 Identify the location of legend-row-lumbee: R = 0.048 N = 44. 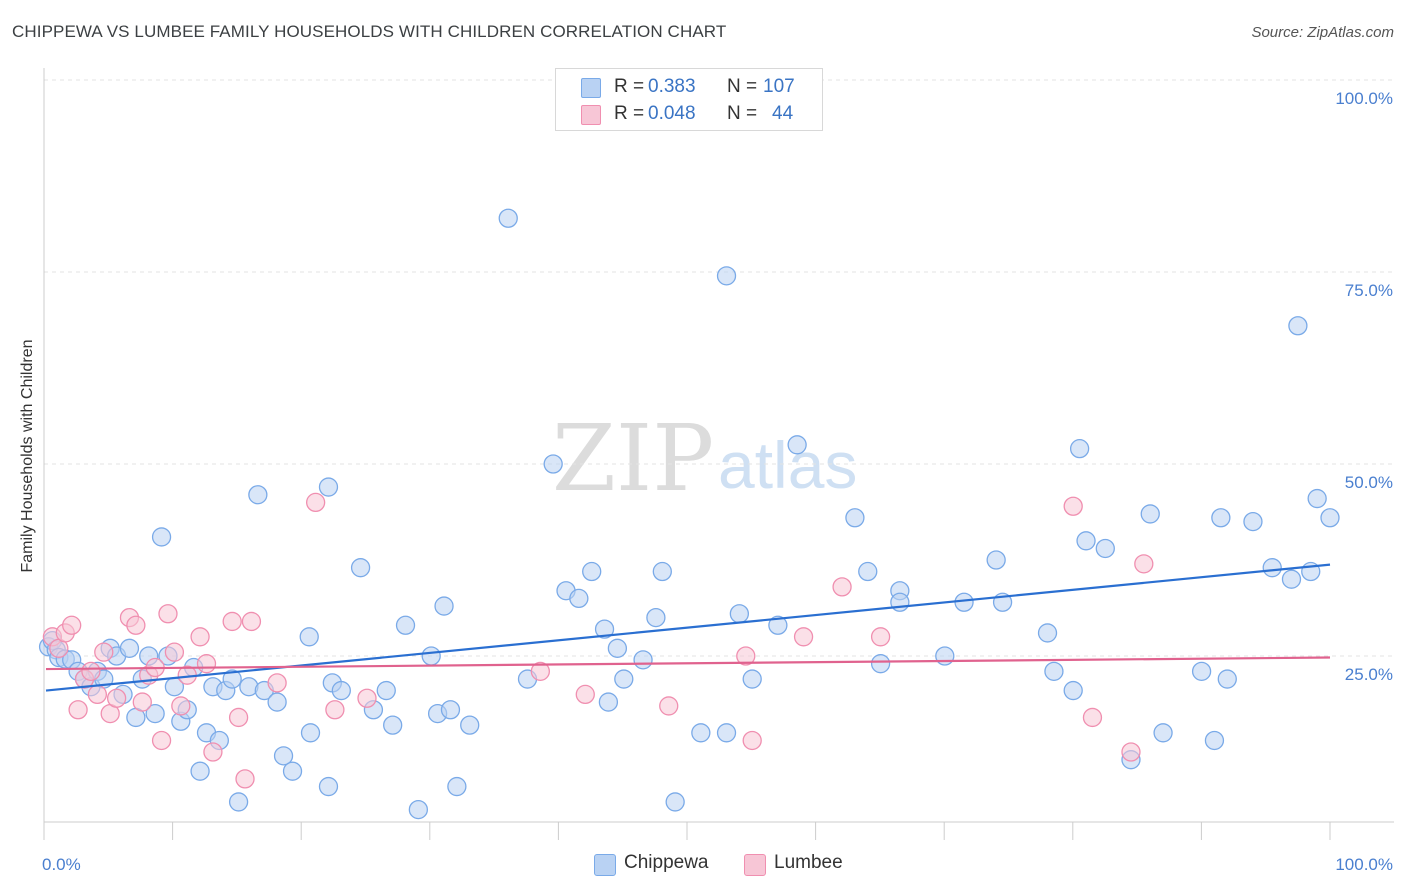
(689, 114).